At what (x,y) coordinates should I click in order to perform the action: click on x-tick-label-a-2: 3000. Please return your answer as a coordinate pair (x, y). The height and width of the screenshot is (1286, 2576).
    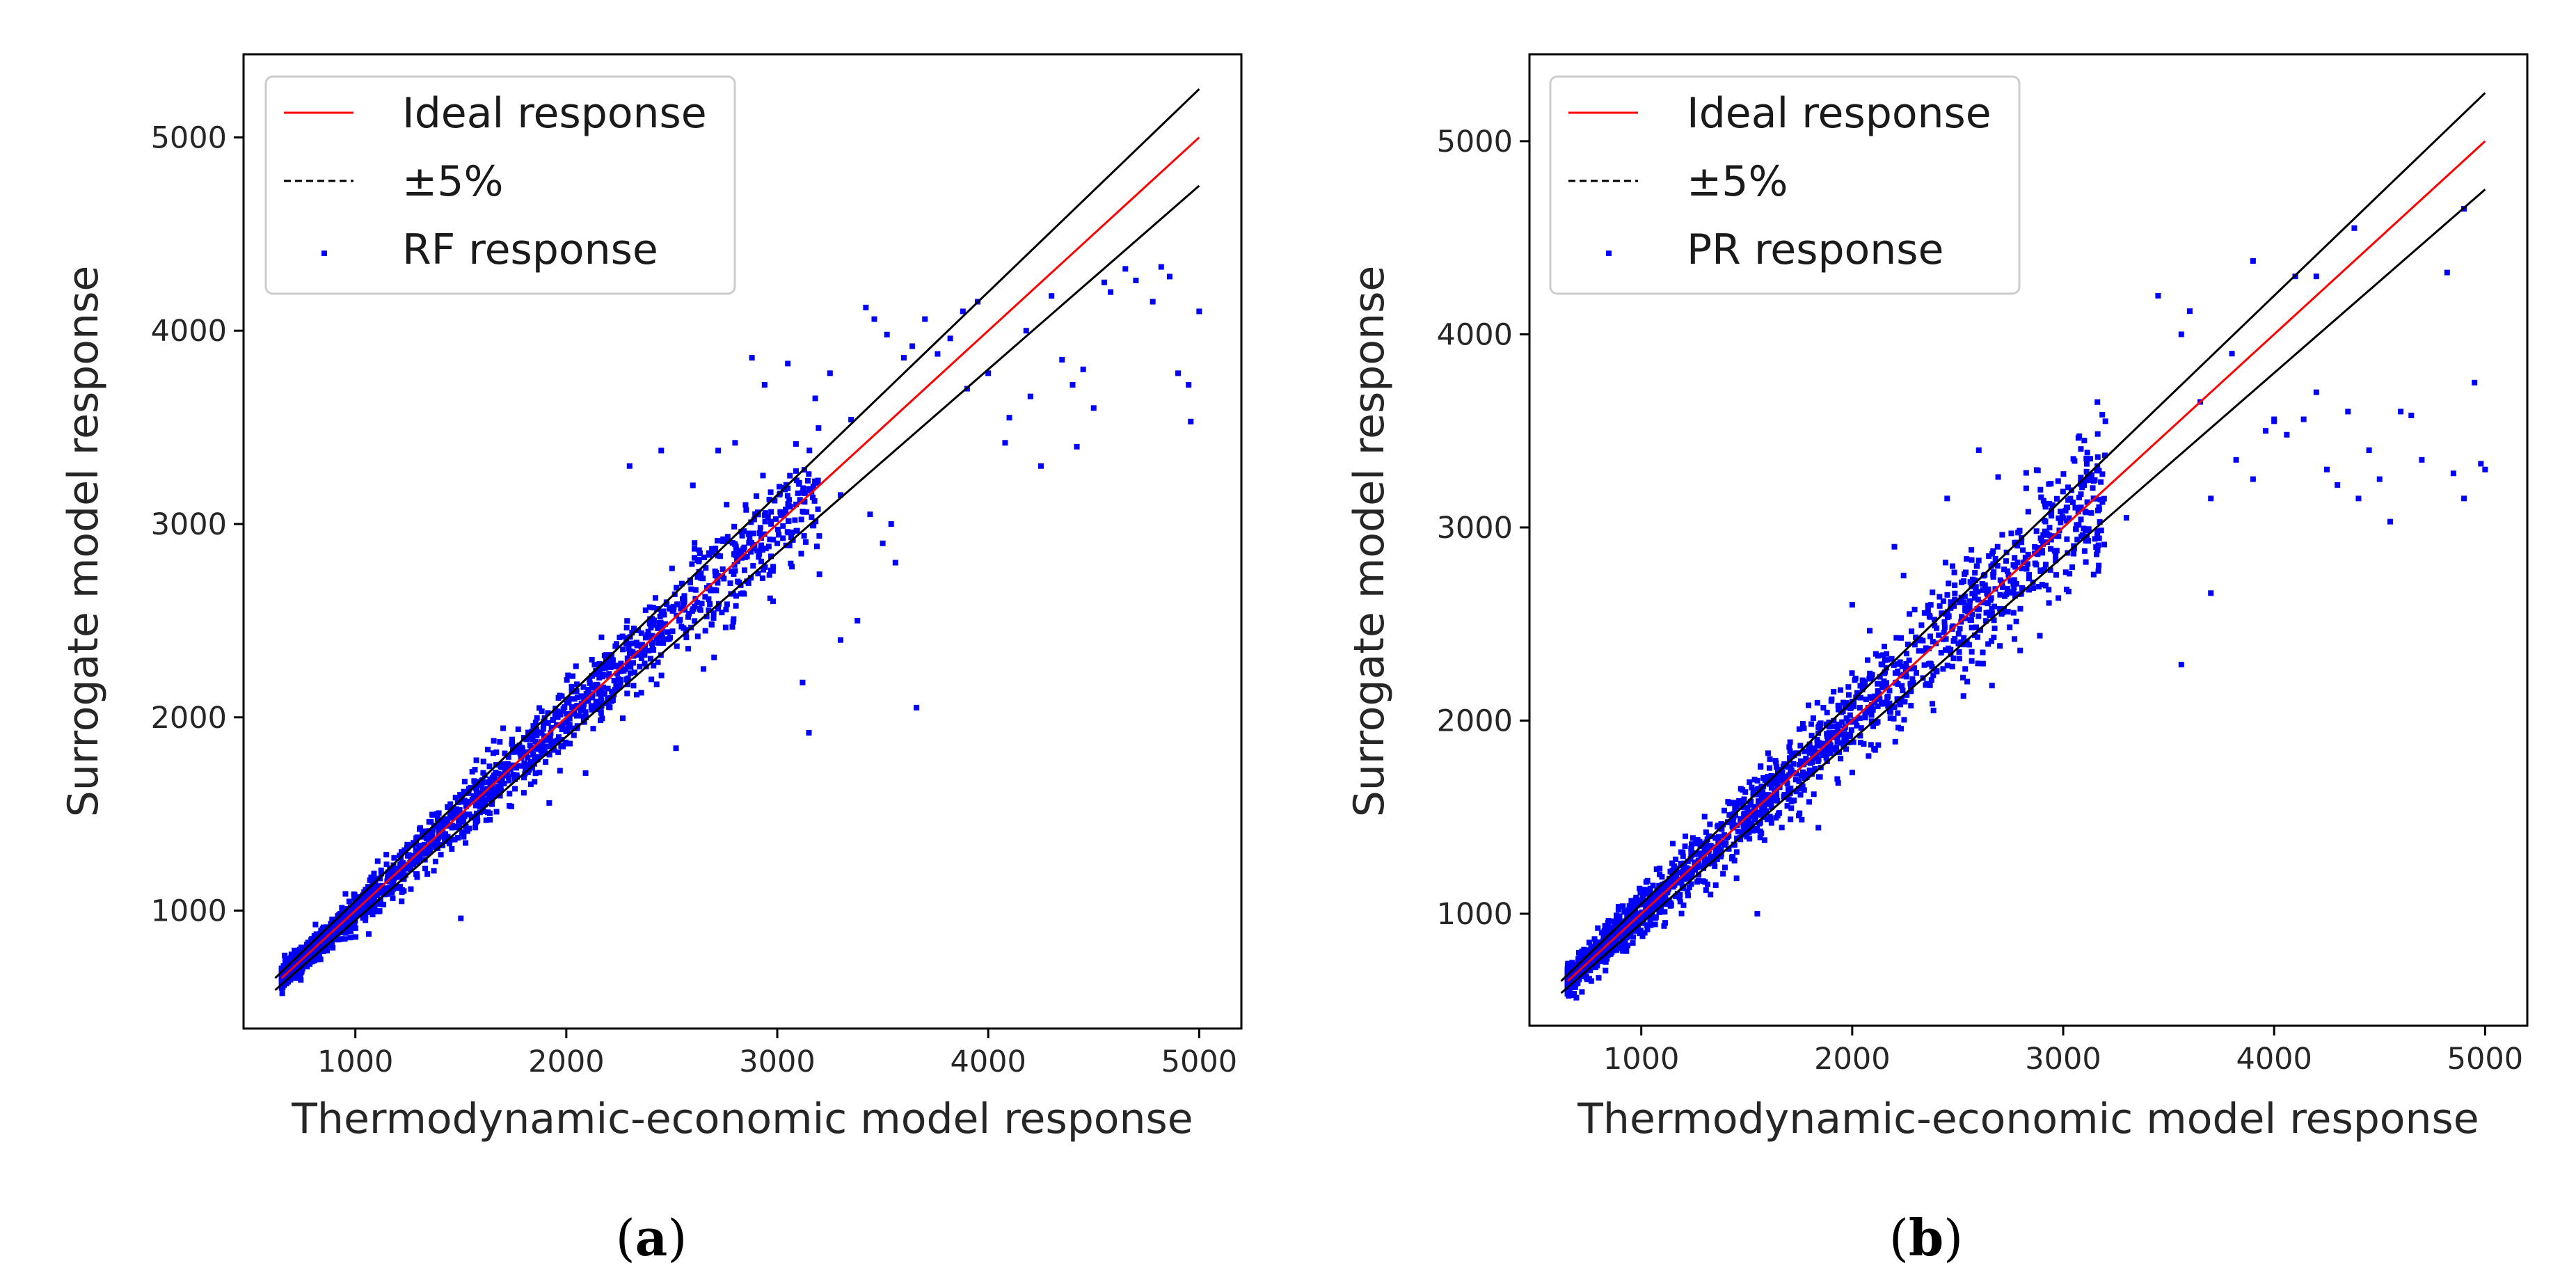
    Looking at the image, I should click on (777, 1062).